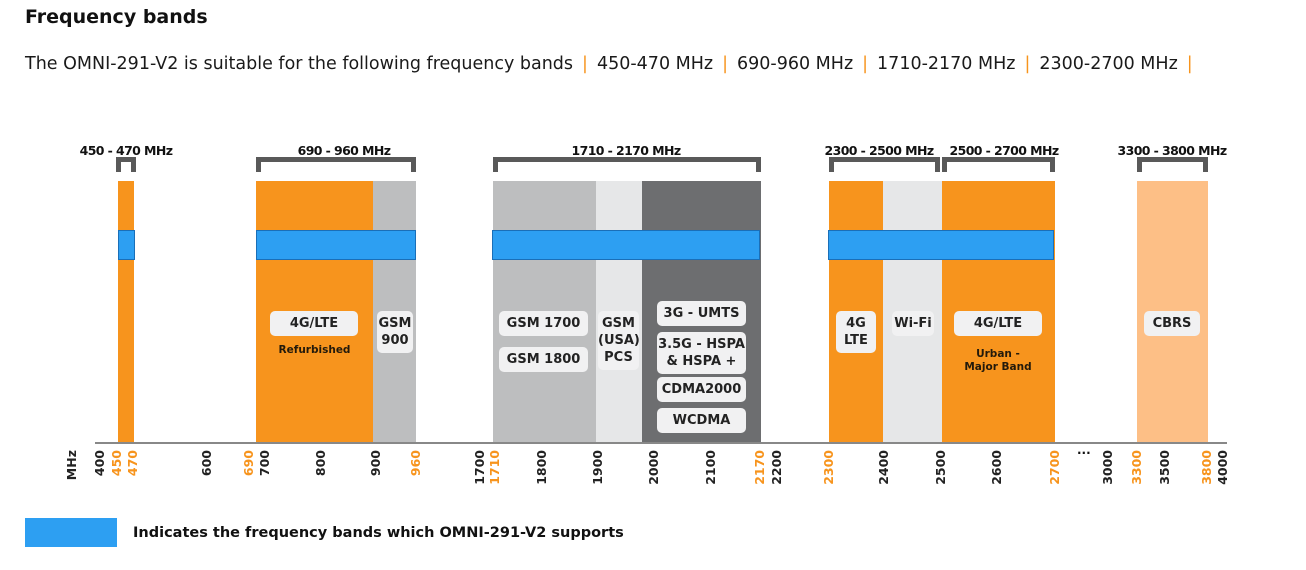  I want to click on bracket-label: 690 - 960 MHz, so click(344, 150).